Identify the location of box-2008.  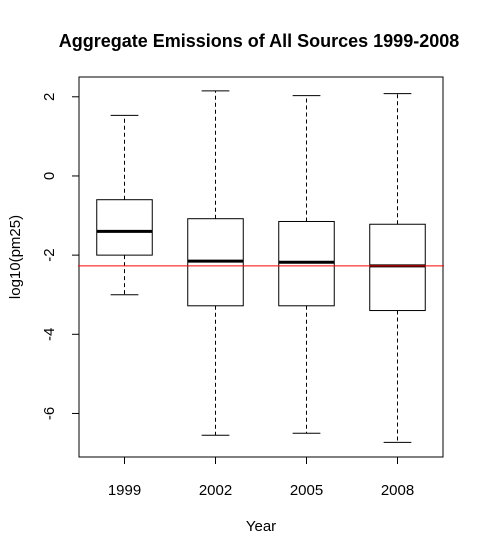
(397, 268).